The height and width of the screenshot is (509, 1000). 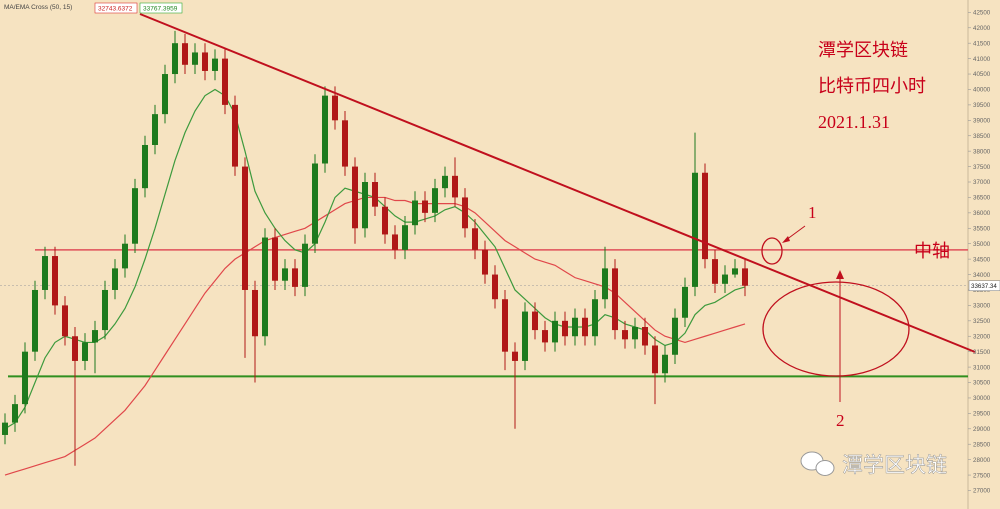 What do you see at coordinates (812, 212) in the screenshot?
I see `callout-label: 1` at bounding box center [812, 212].